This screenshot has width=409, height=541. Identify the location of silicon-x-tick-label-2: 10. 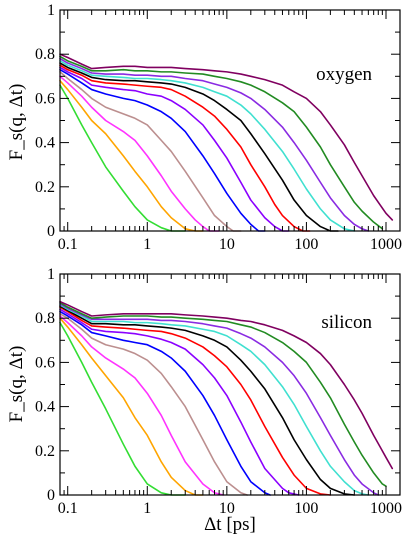
(227, 508).